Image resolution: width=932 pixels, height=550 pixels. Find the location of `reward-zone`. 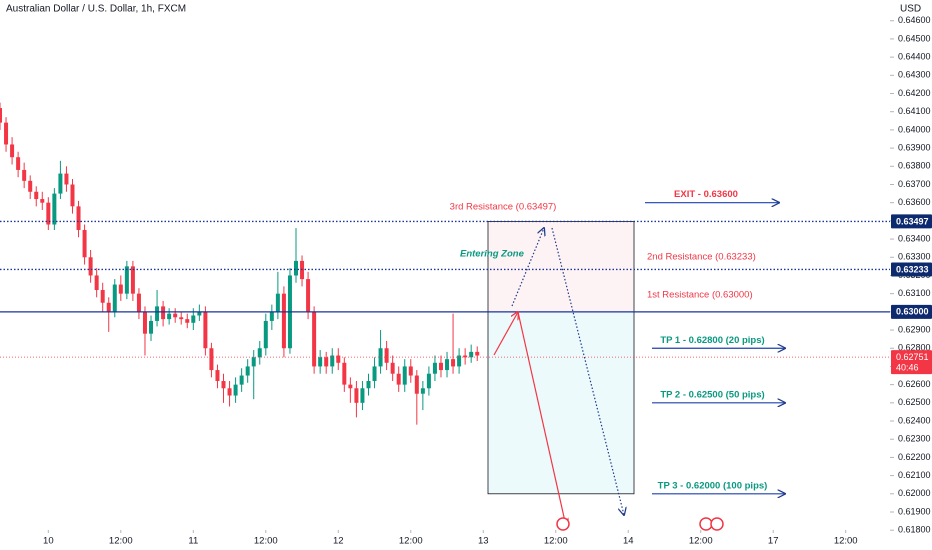

reward-zone is located at coordinates (561, 402).